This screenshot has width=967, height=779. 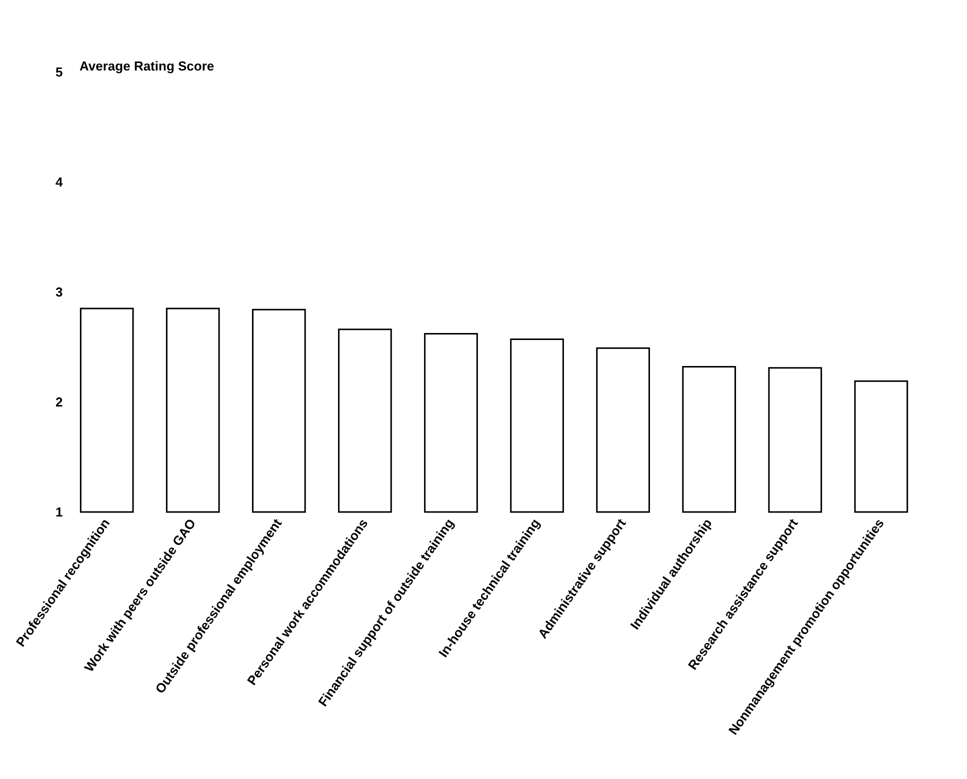 I want to click on y-tick-label: 1, so click(x=59, y=512).